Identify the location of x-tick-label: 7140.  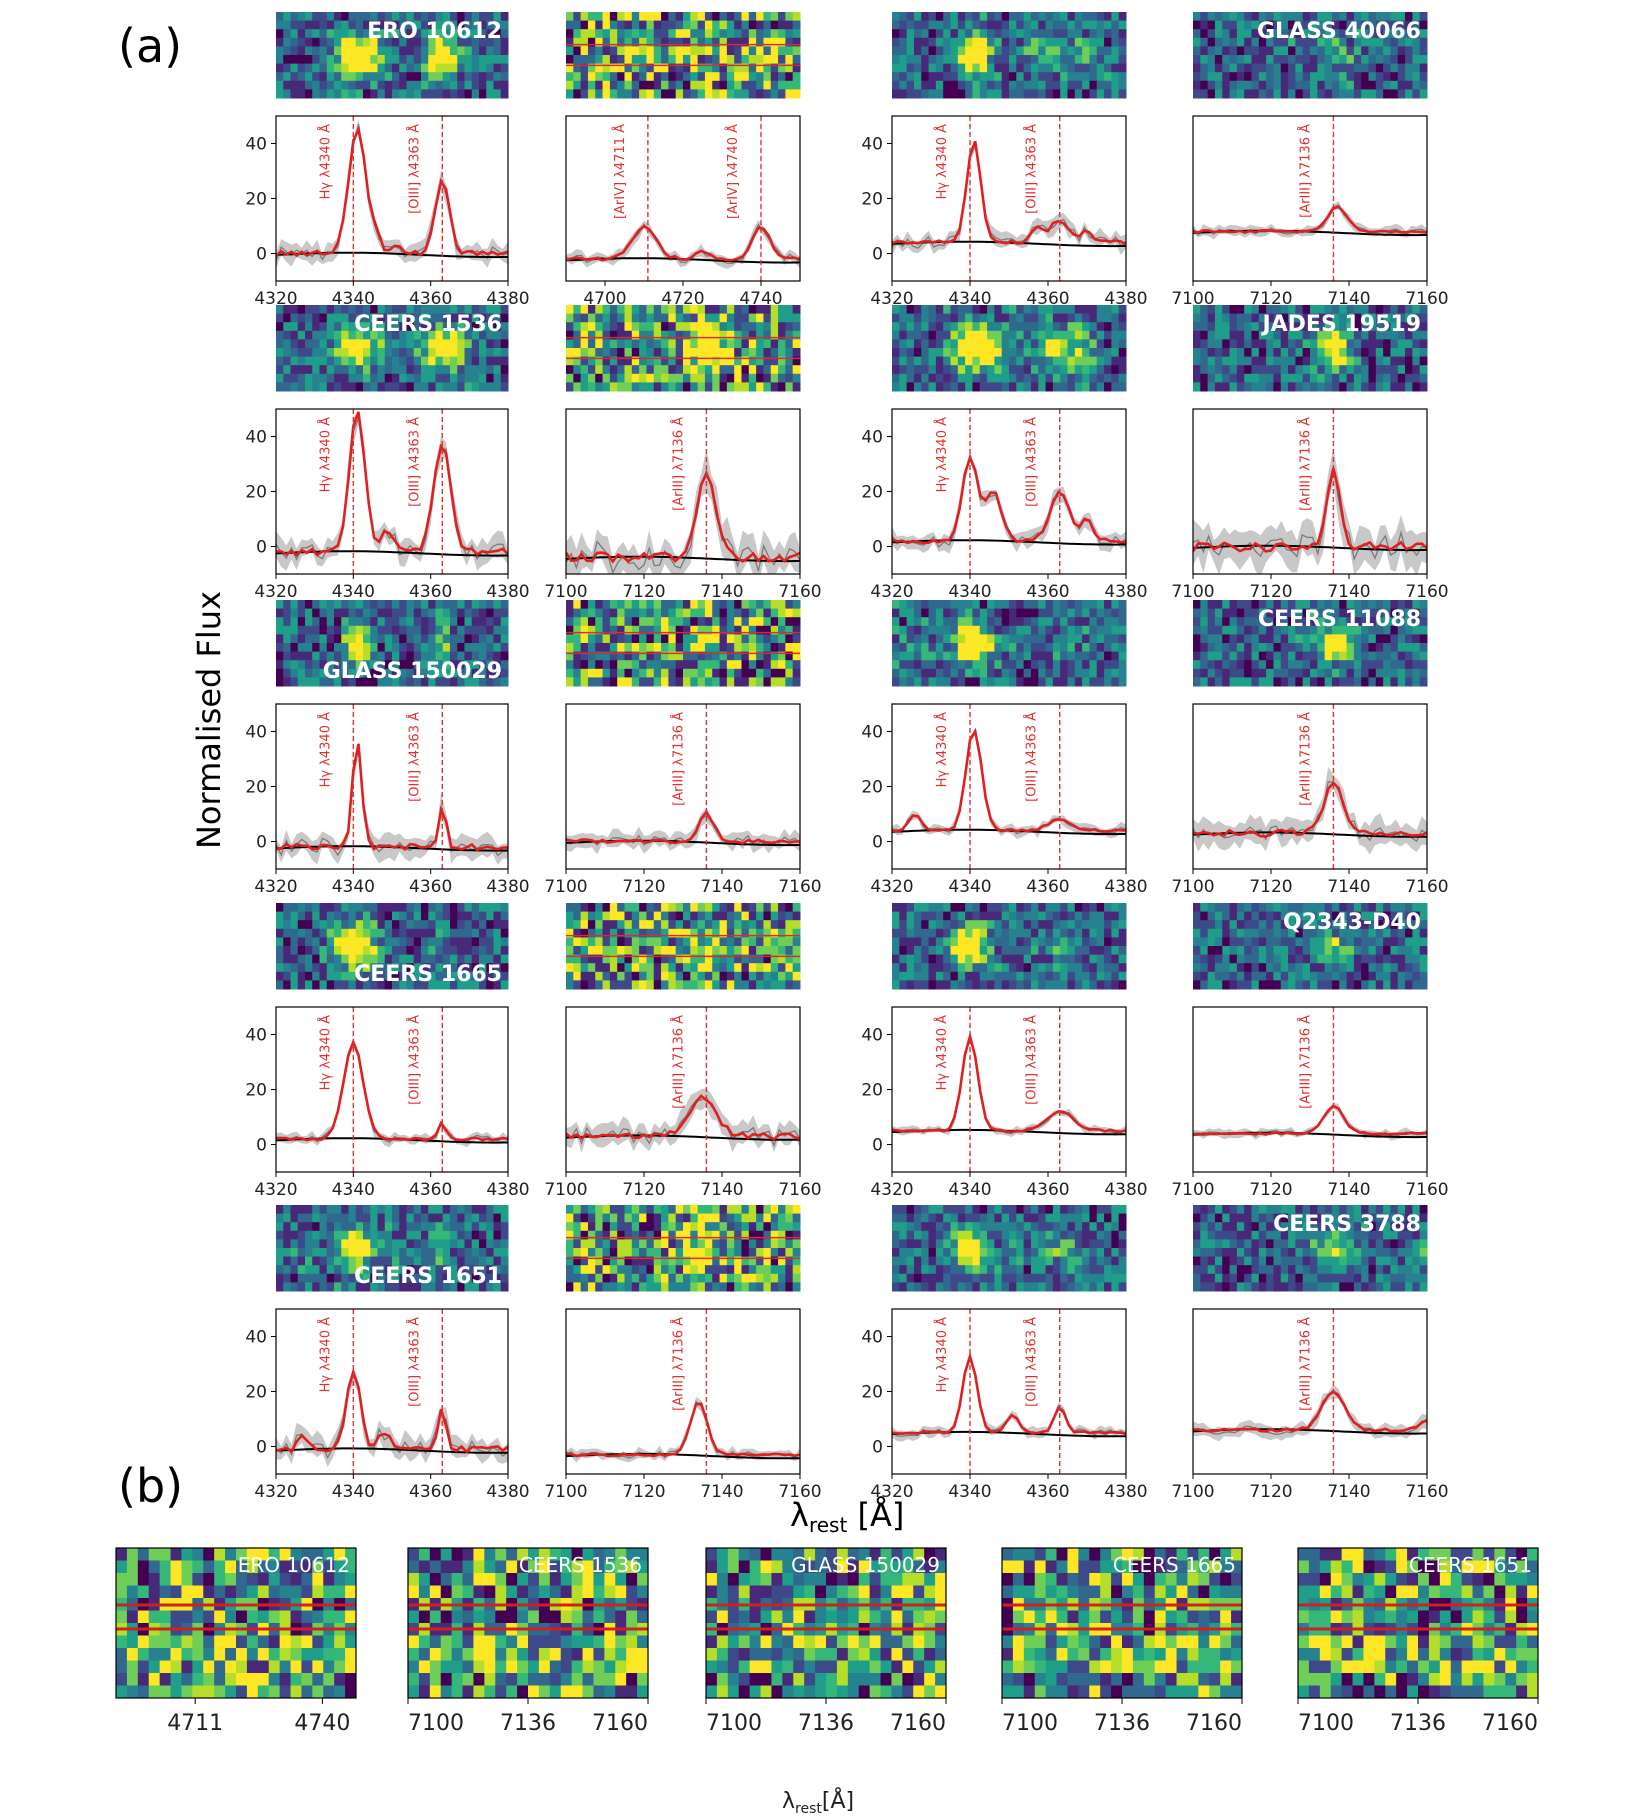
(721, 887).